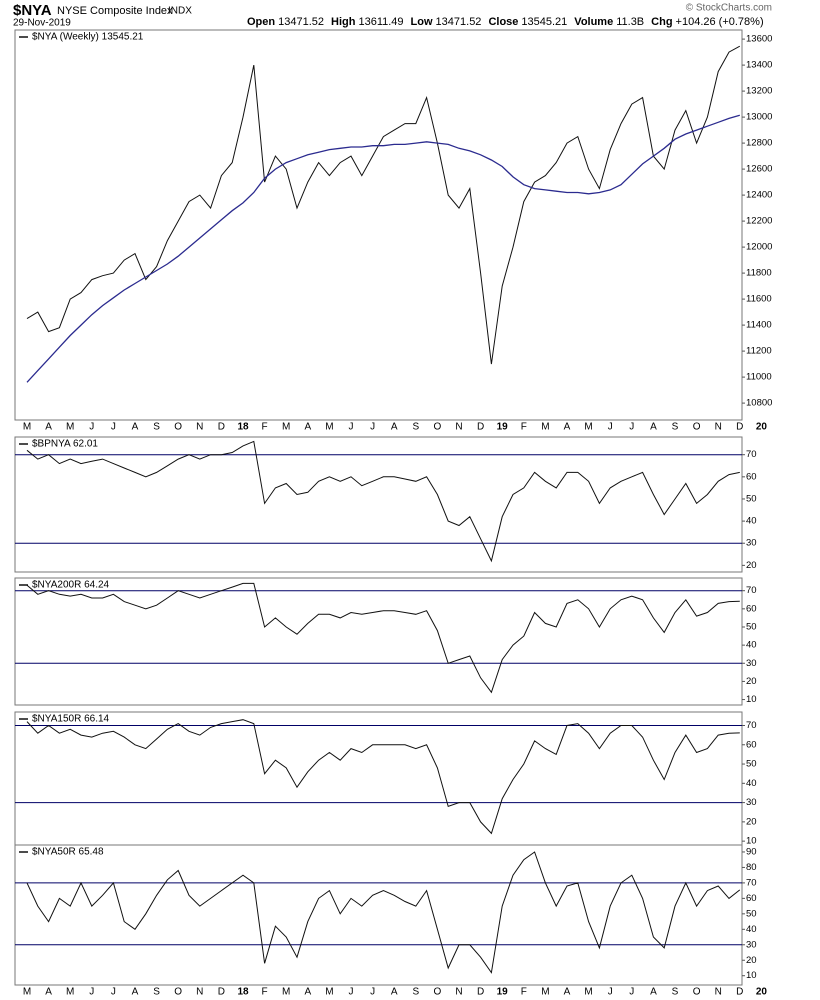 The width and height of the screenshot is (820, 1000). I want to click on field-label: Low, so click(422, 22).